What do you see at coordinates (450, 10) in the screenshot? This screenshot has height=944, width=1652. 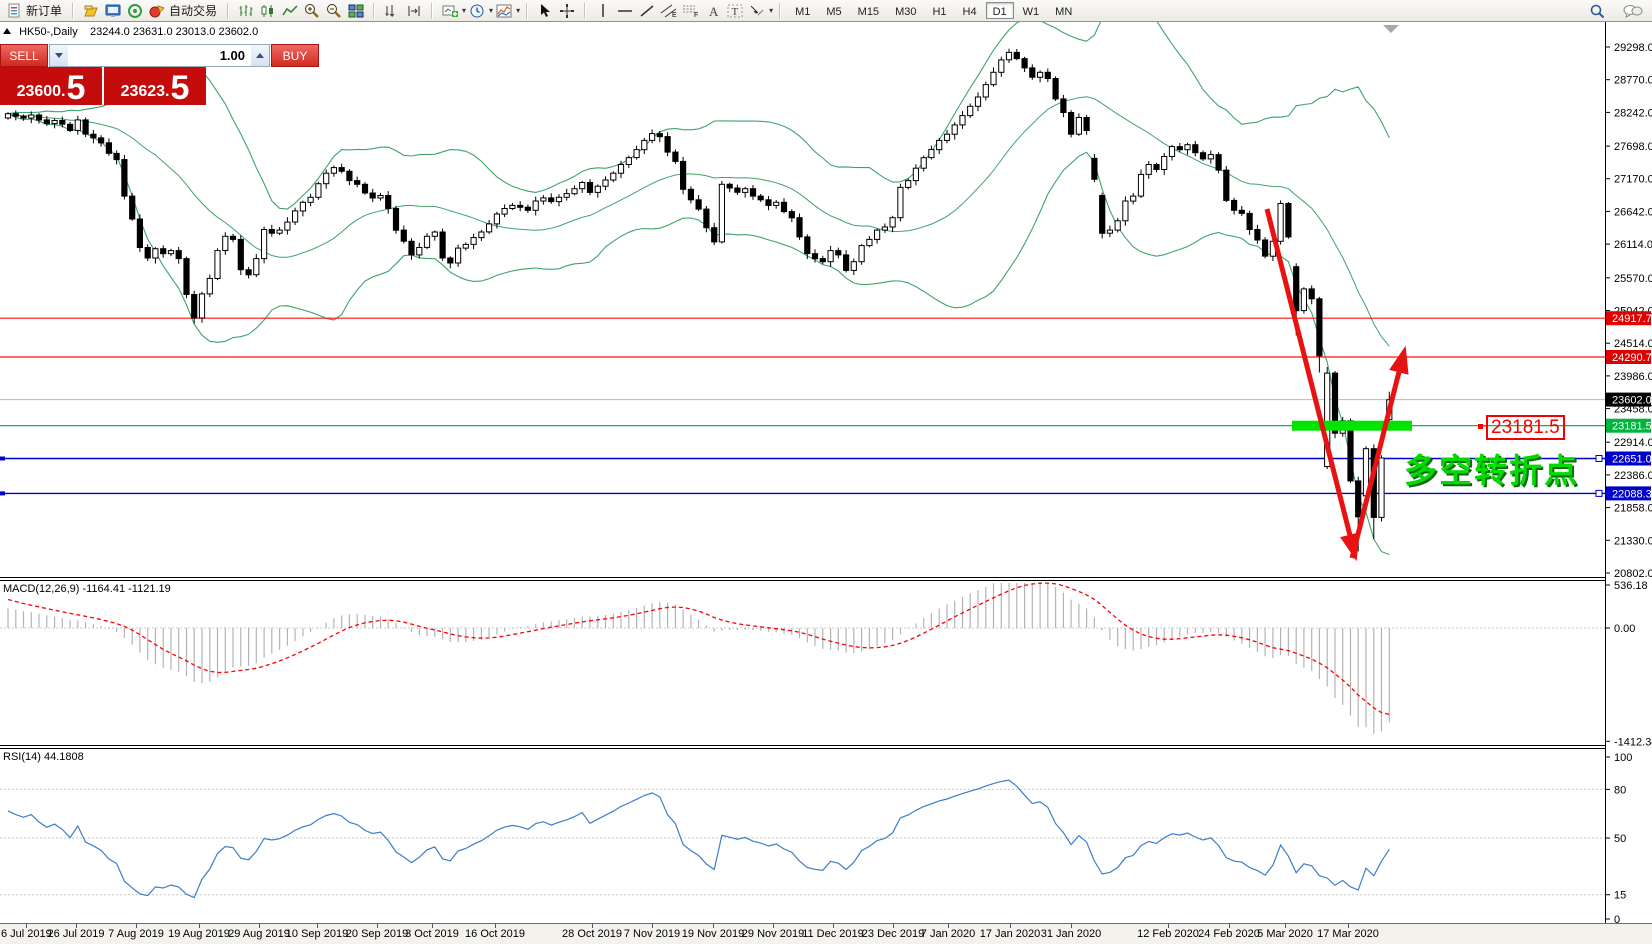 I see `new-chart-icon` at bounding box center [450, 10].